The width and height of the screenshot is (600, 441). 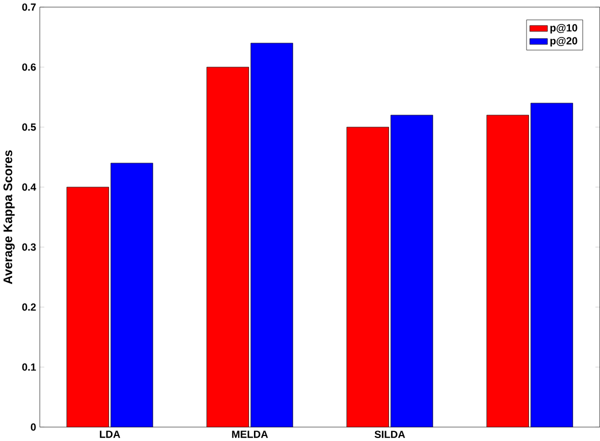 What do you see at coordinates (29, 306) in the screenshot?
I see `y-tick-label: 0.2` at bounding box center [29, 306].